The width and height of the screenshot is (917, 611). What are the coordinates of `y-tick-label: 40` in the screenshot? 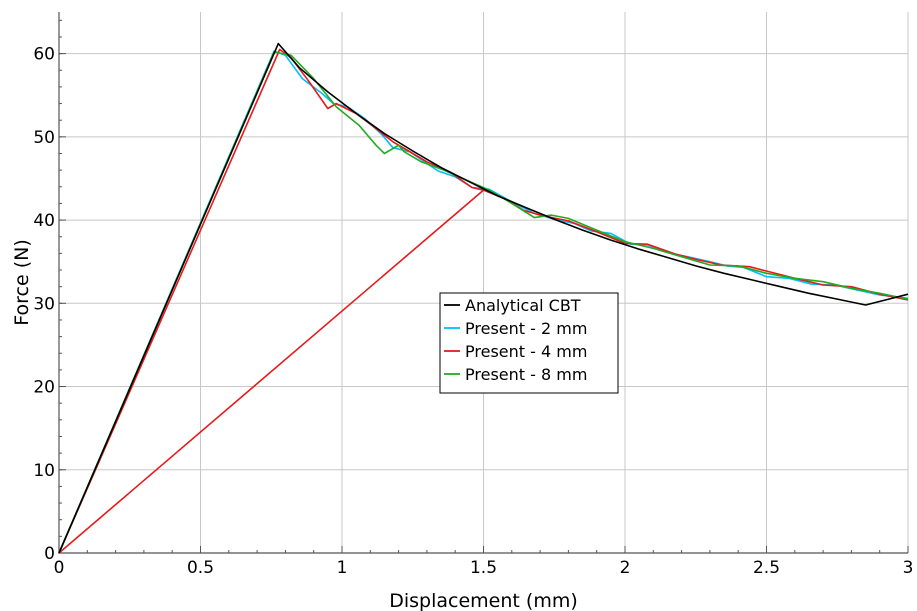 It's located at (44, 221).